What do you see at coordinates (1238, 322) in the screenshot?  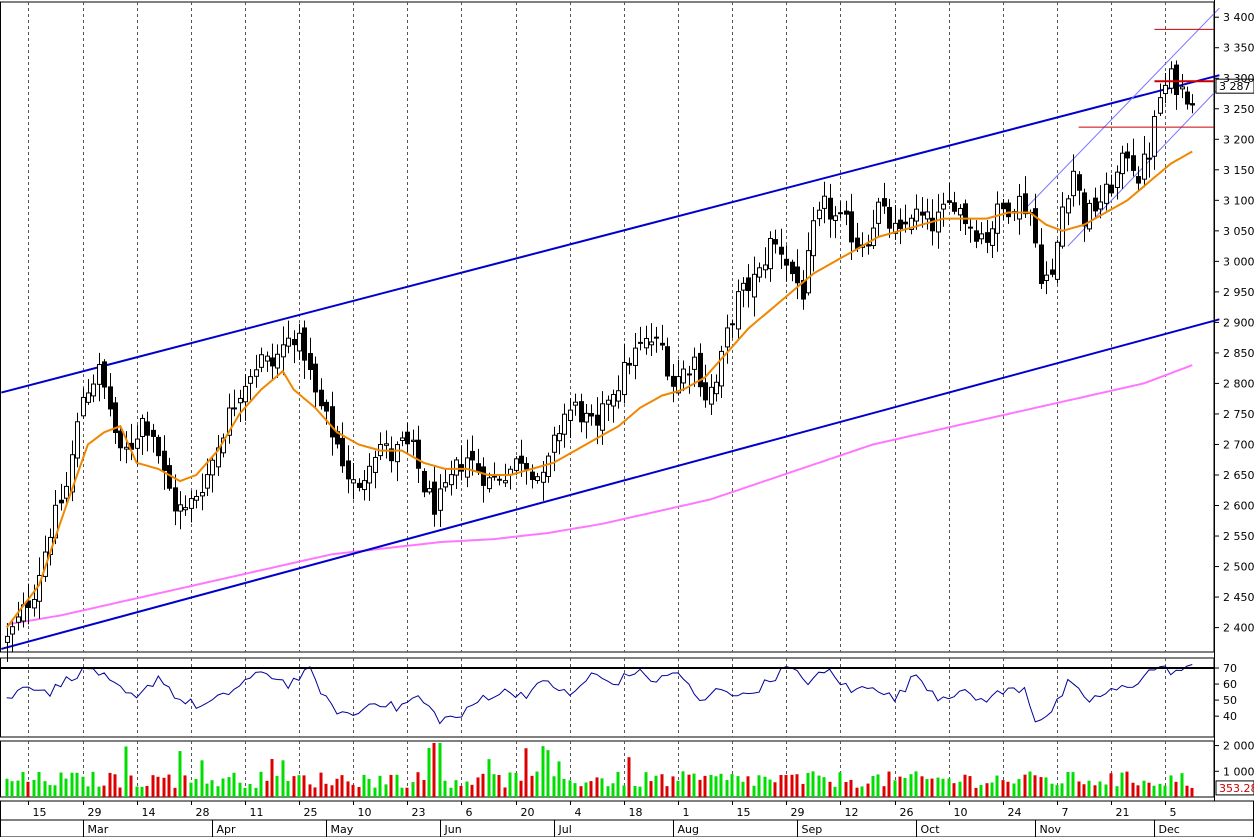 I see `price-tick-label: 2 900` at bounding box center [1238, 322].